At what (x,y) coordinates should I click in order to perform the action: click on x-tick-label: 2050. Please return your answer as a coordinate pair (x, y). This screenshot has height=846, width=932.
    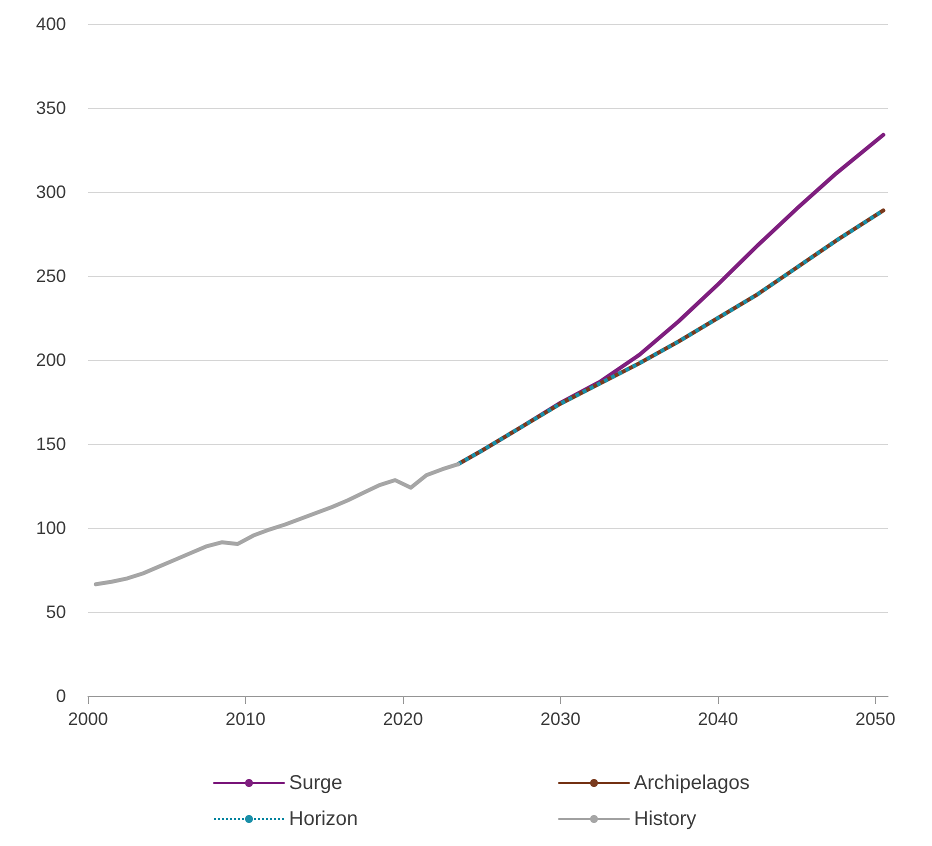
    Looking at the image, I should click on (875, 719).